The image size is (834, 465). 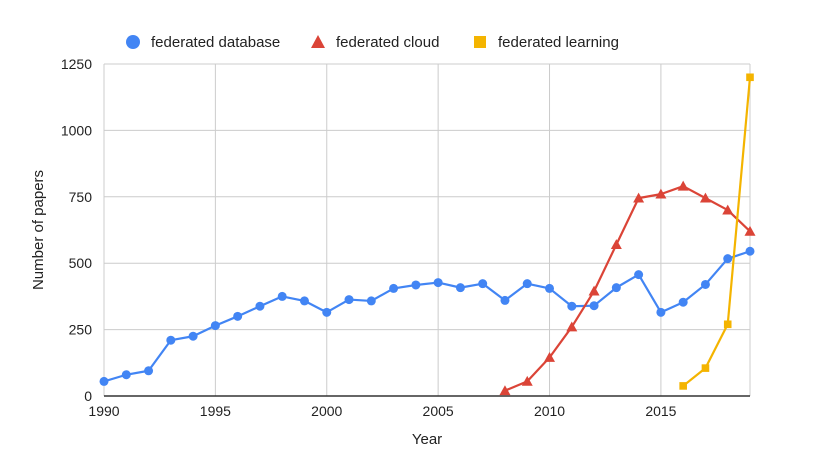 What do you see at coordinates (387, 42) in the screenshot?
I see `legend-label: federated cloud` at bounding box center [387, 42].